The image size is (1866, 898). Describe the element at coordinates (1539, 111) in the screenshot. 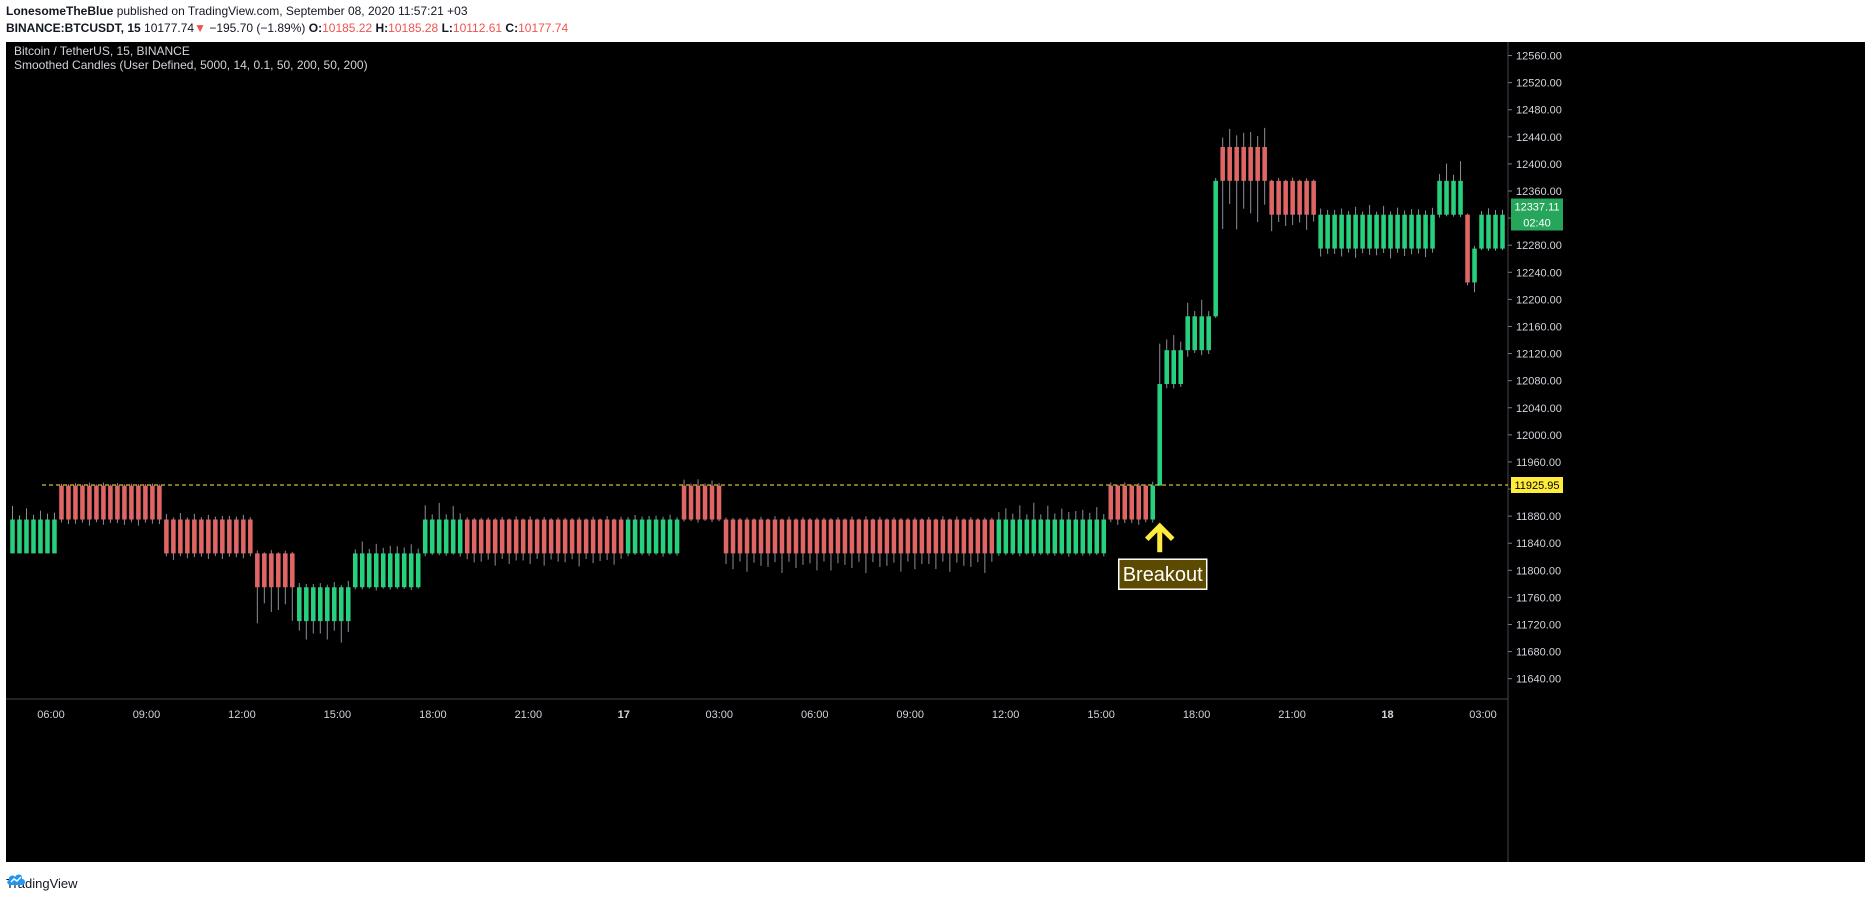

I see `y-tick-label: 12480.00` at that location.